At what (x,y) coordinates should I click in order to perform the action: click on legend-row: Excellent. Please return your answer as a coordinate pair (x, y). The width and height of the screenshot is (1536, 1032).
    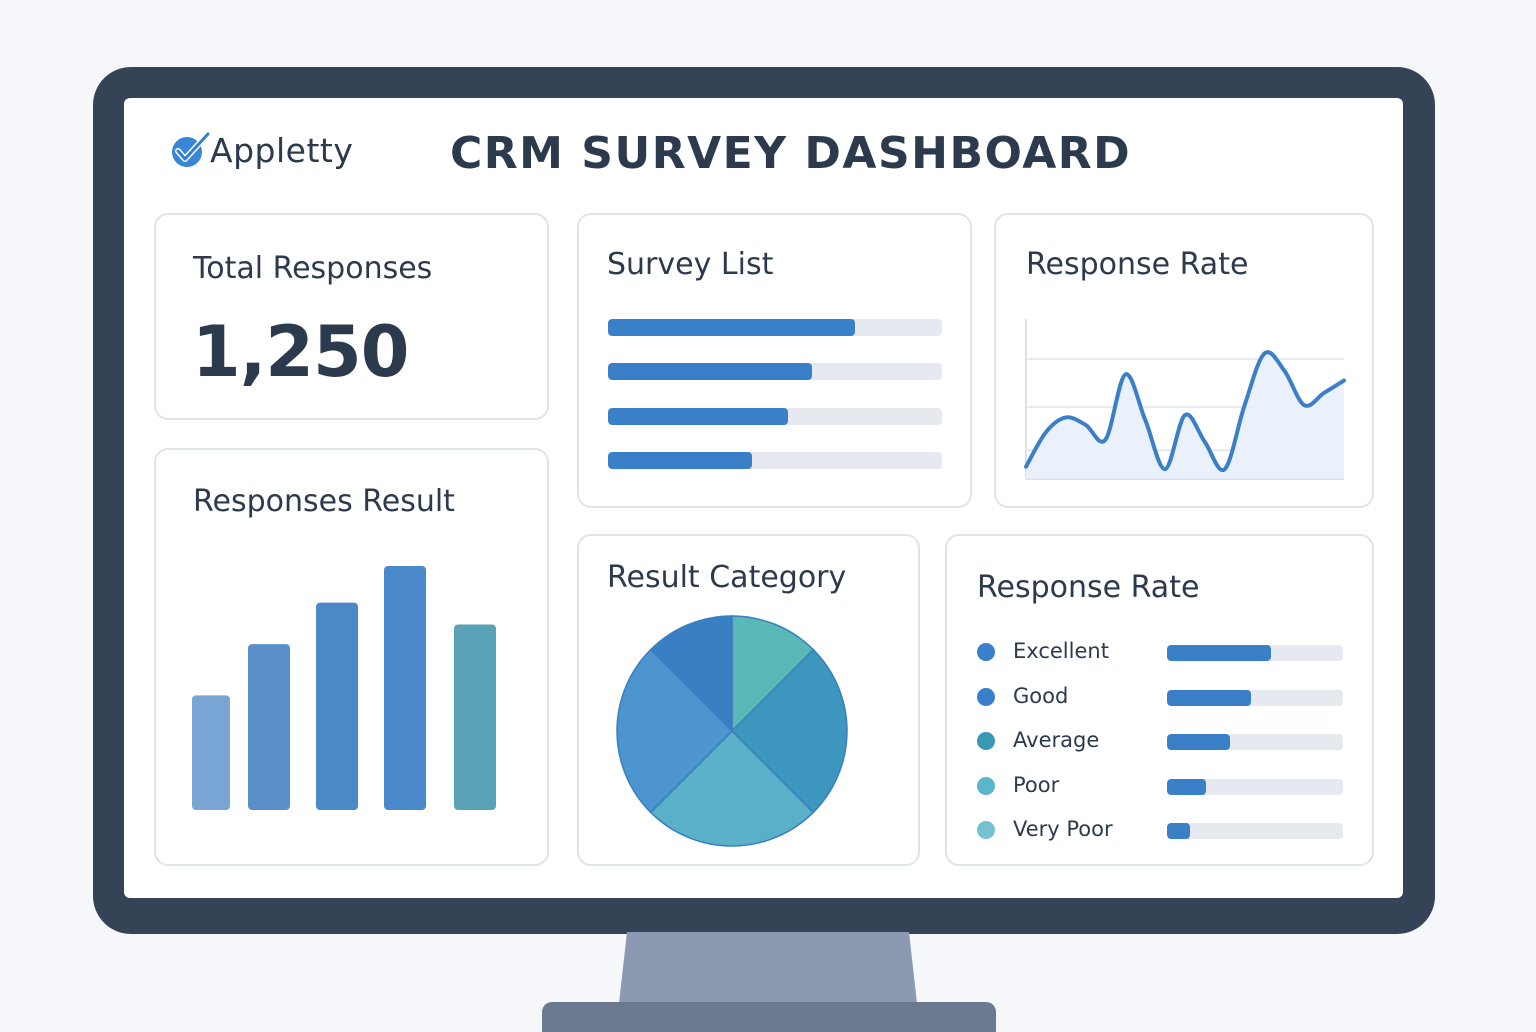
    Looking at the image, I should click on (1160, 652).